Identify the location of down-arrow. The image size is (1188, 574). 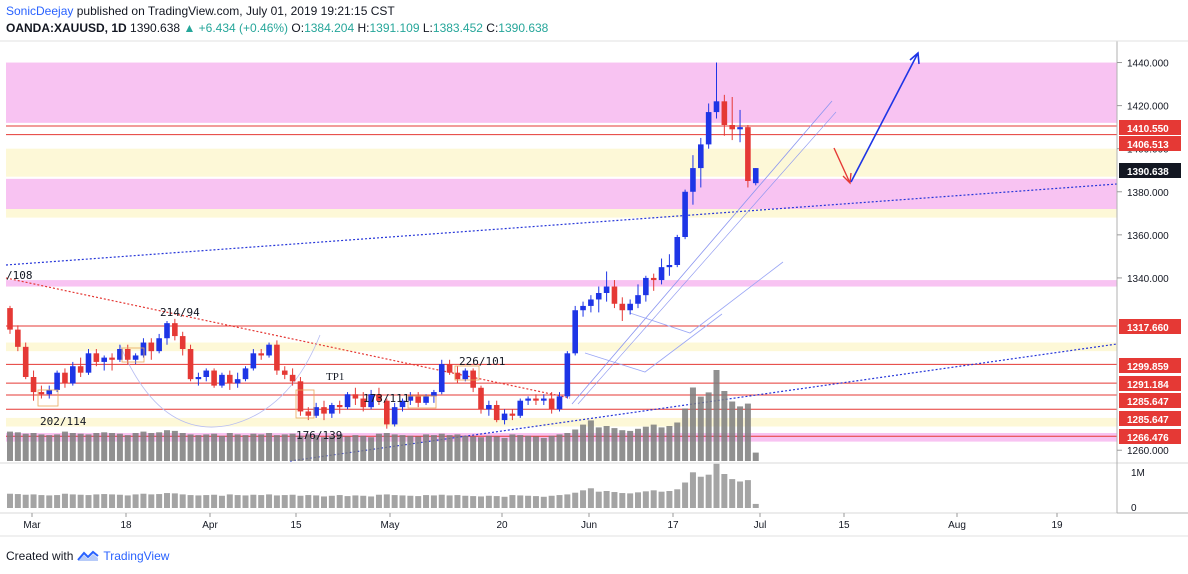
(842, 165).